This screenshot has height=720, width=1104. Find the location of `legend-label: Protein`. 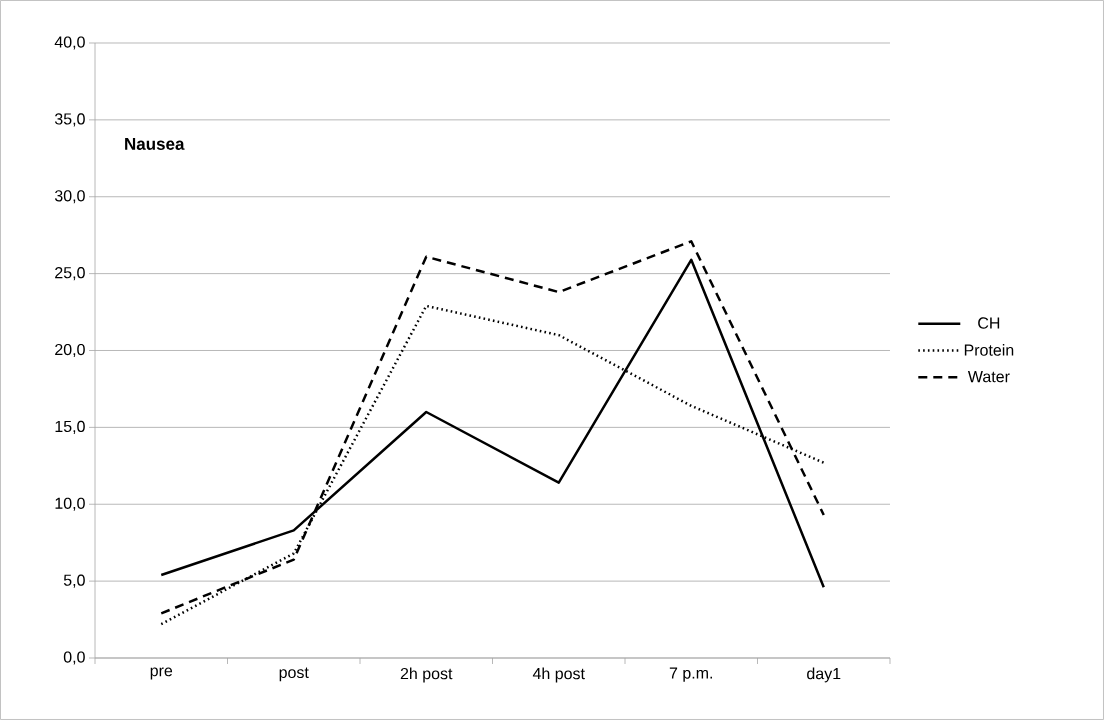

legend-label: Protein is located at coordinates (989, 350).